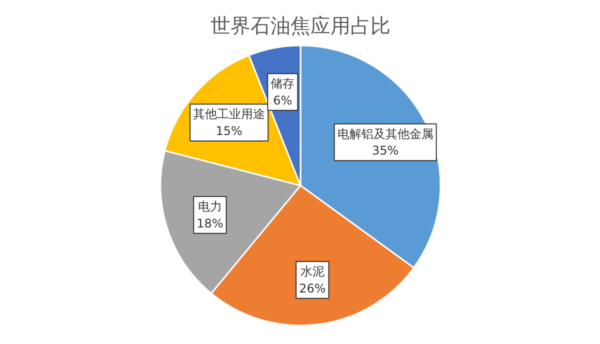 The width and height of the screenshot is (600, 344). Describe the element at coordinates (300, 26) in the screenshot. I see `chart-title: 世界石油焦应用占比` at that location.